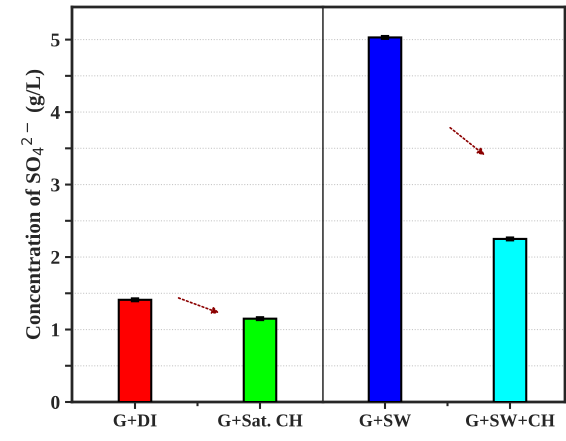  Describe the element at coordinates (33, 205) in the screenshot. I see `y-axis-title: Concentration of SO$_{4}$$^{2−}$ (g/L)` at that location.